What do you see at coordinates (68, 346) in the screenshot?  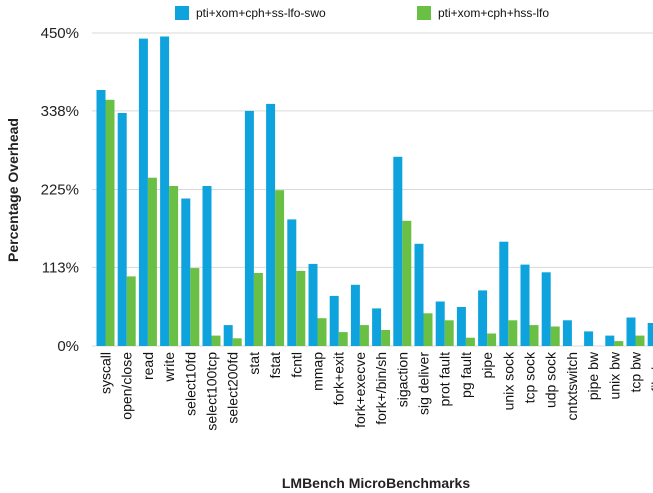 I see `y-tick-label: 0%` at bounding box center [68, 346].